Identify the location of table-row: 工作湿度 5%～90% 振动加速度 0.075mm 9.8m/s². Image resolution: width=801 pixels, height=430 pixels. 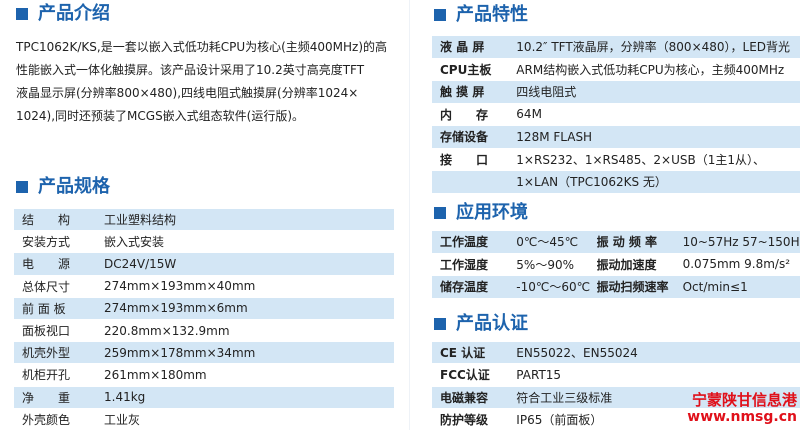
(616, 265).